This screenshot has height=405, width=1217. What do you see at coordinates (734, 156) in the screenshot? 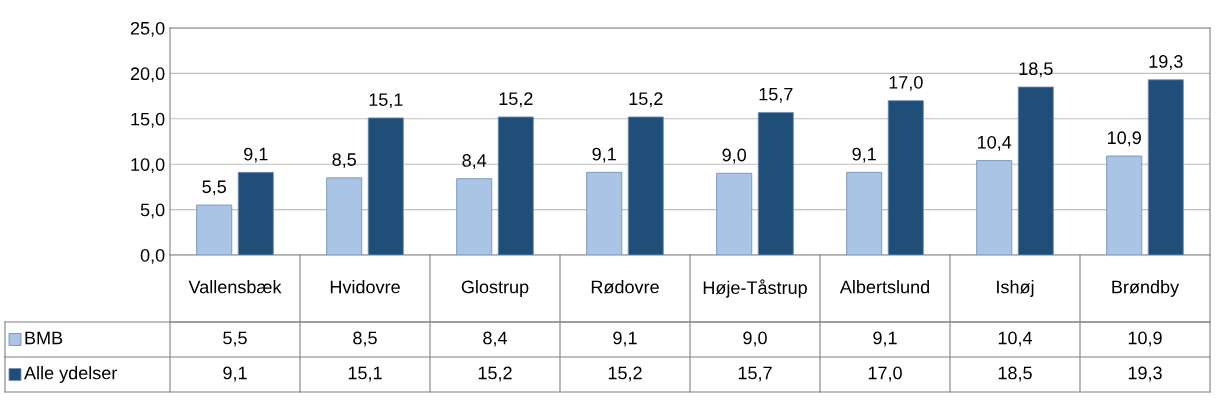
I see `text: 9,0` at bounding box center [734, 156].